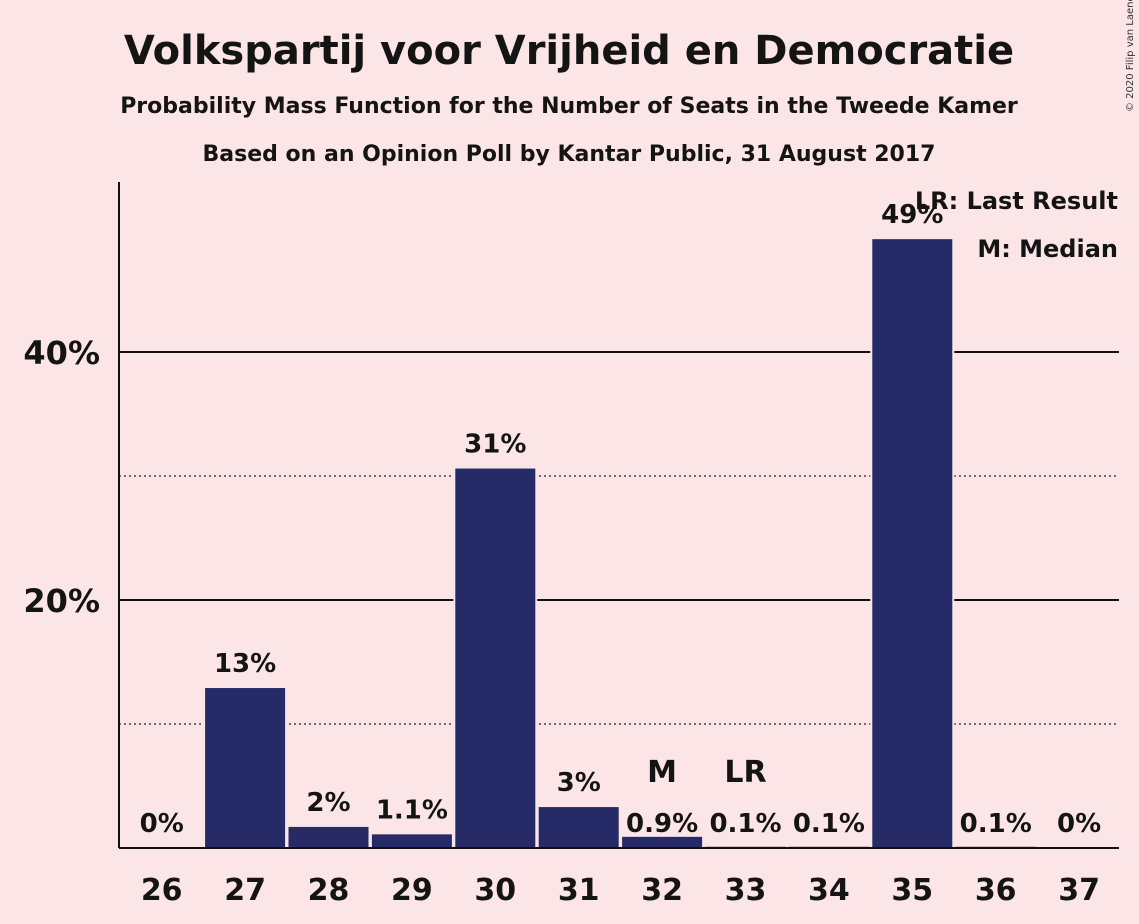 The width and height of the screenshot is (1139, 924). Describe the element at coordinates (1047, 249) in the screenshot. I see `legend-entry-median: M: Median` at that location.